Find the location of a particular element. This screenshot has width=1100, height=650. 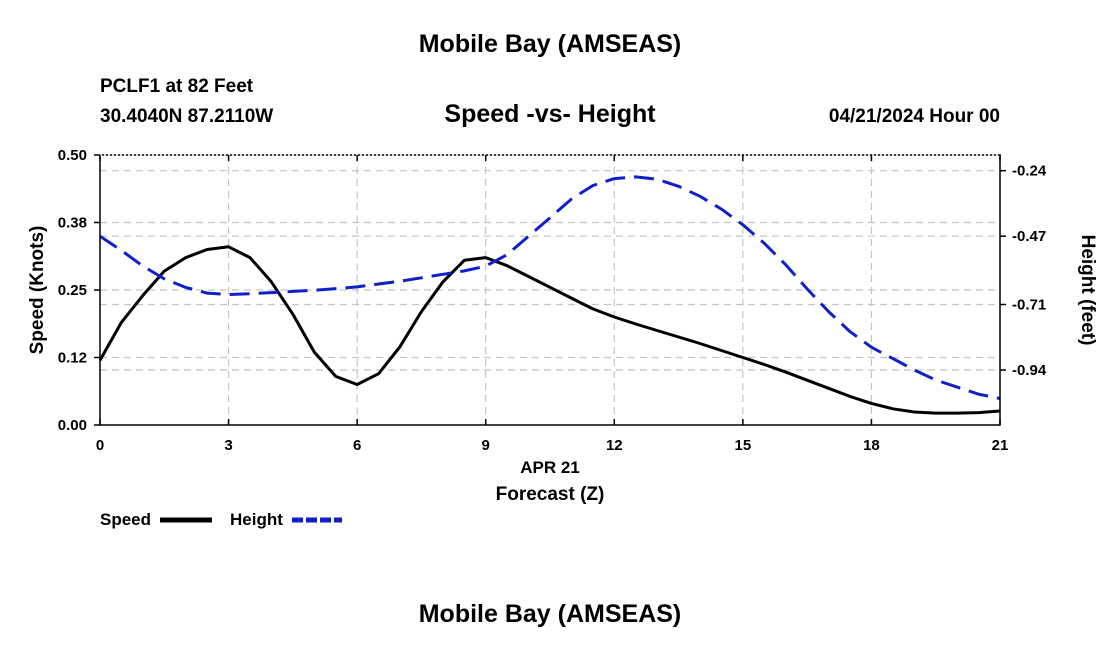

right-tick-label: -0.71 is located at coordinates (1029, 305).